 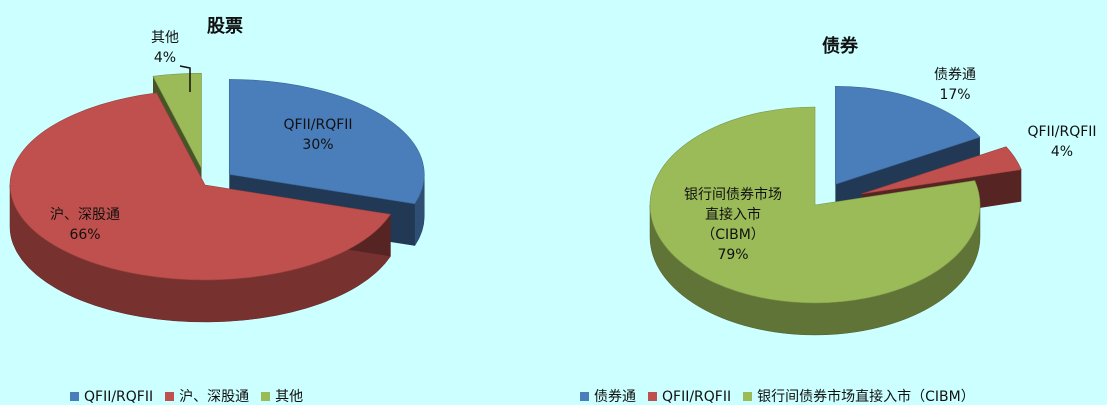 I want to click on data-label: 其他 4%, so click(x=165, y=48).